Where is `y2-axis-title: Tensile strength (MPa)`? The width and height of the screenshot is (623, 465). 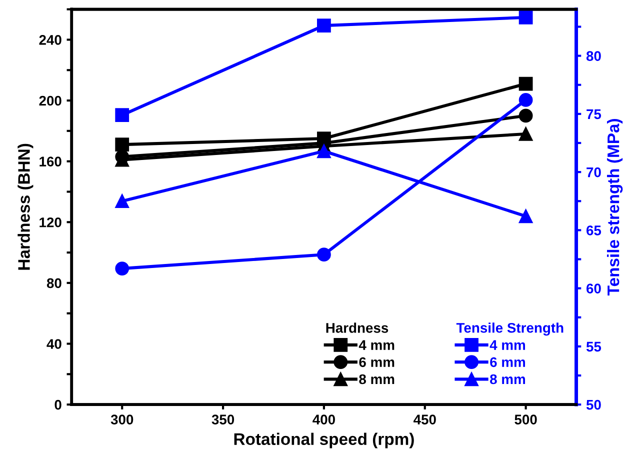
y2-axis-title: Tensile strength (MPa) is located at coordinates (615, 207).